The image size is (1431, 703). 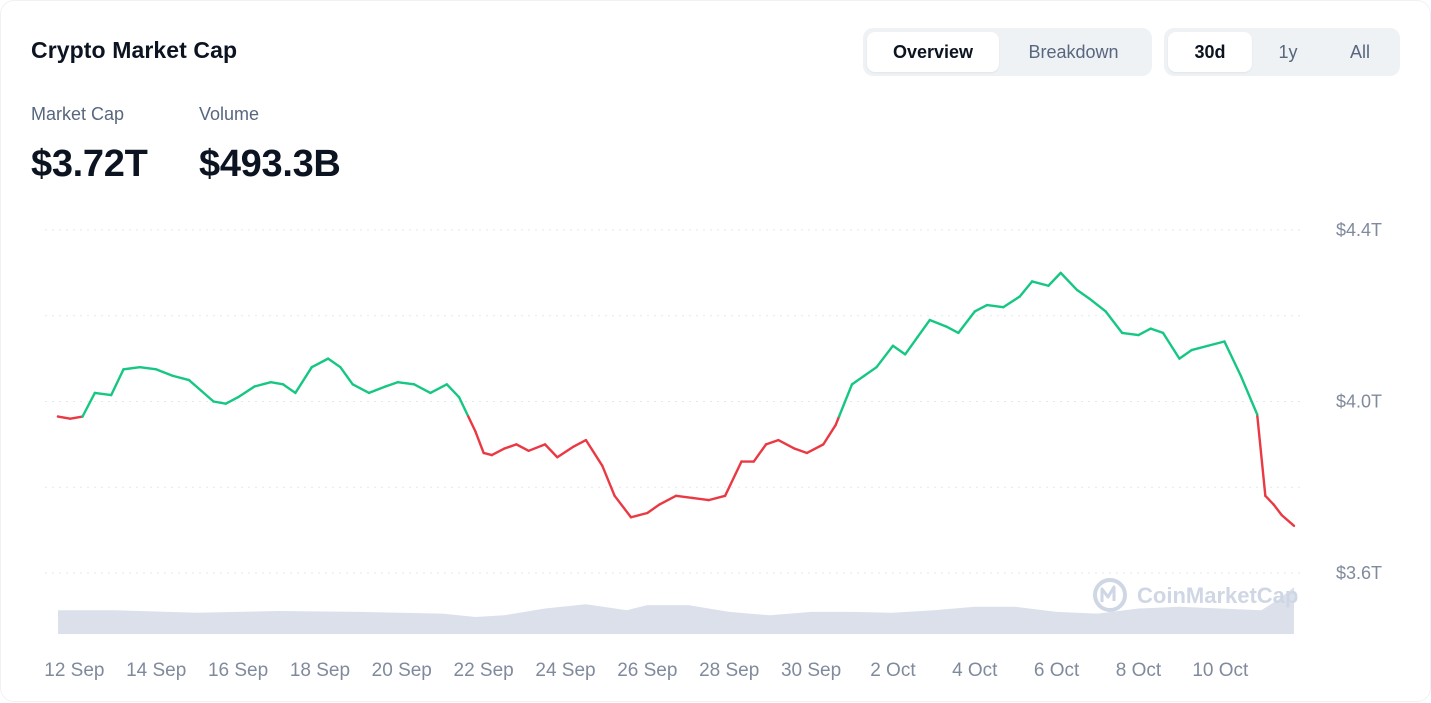 What do you see at coordinates (565, 670) in the screenshot?
I see `x-tick-label-6: 24 Sep` at bounding box center [565, 670].